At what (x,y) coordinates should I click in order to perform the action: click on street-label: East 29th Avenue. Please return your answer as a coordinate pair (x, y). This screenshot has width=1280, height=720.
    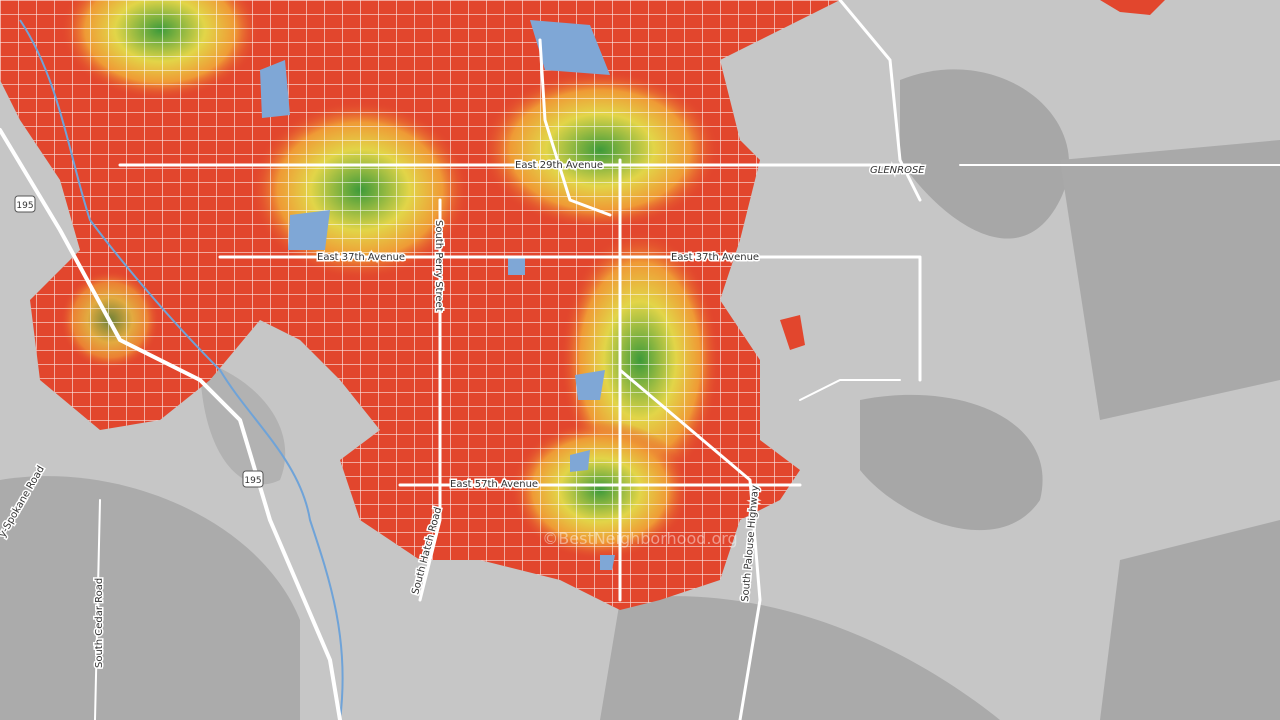
    Looking at the image, I should click on (559, 165).